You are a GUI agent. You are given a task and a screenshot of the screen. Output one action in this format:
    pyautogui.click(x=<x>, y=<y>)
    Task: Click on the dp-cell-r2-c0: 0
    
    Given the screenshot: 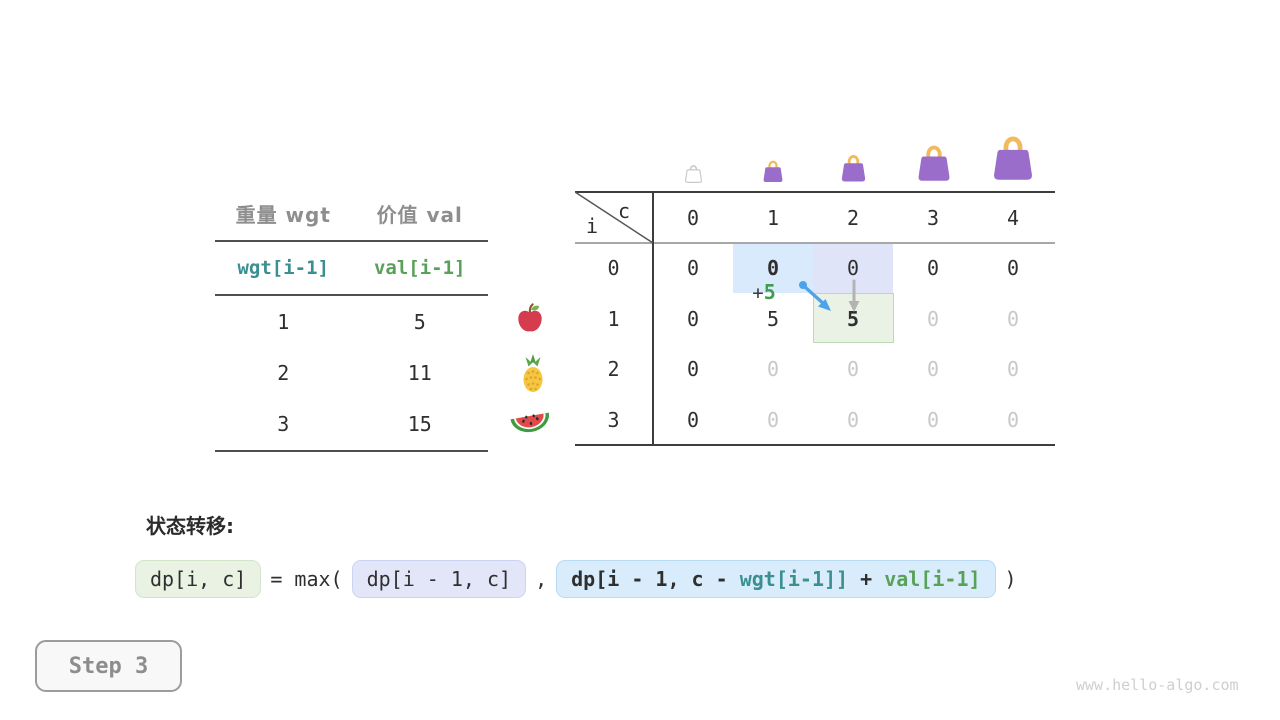 What is the action you would take?
    pyautogui.click(x=693, y=369)
    